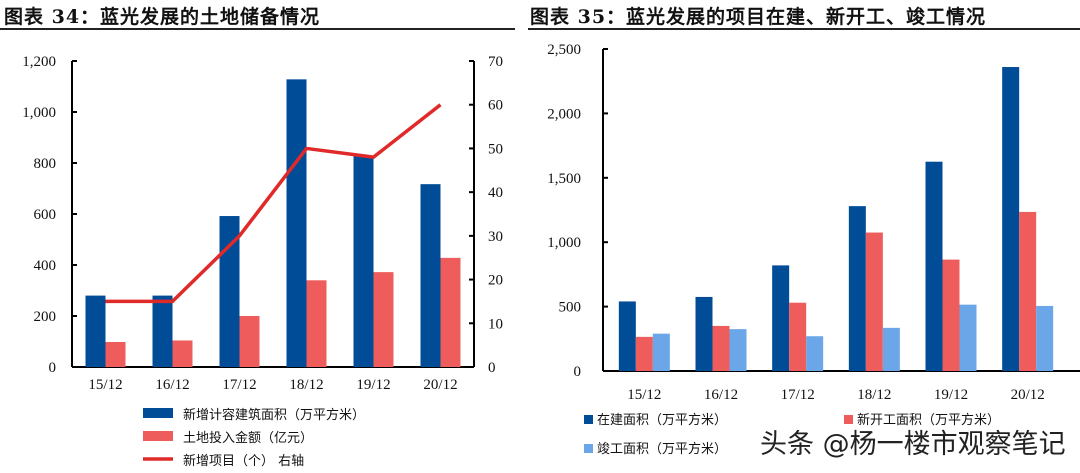  What do you see at coordinates (495, 281) in the screenshot?
I see `right-tick-label: 20` at bounding box center [495, 281].